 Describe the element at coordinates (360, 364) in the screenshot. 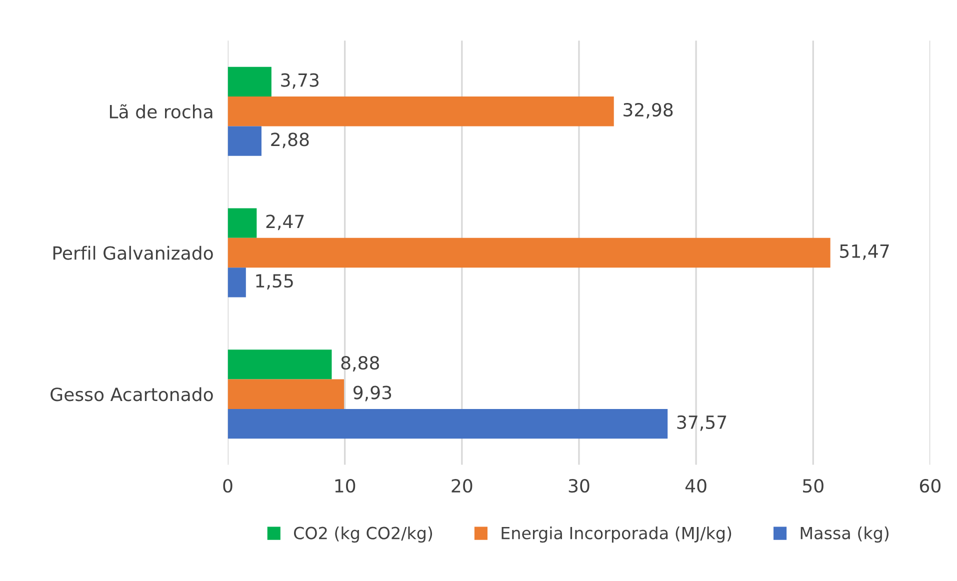

I see `data-label: 8,88` at that location.